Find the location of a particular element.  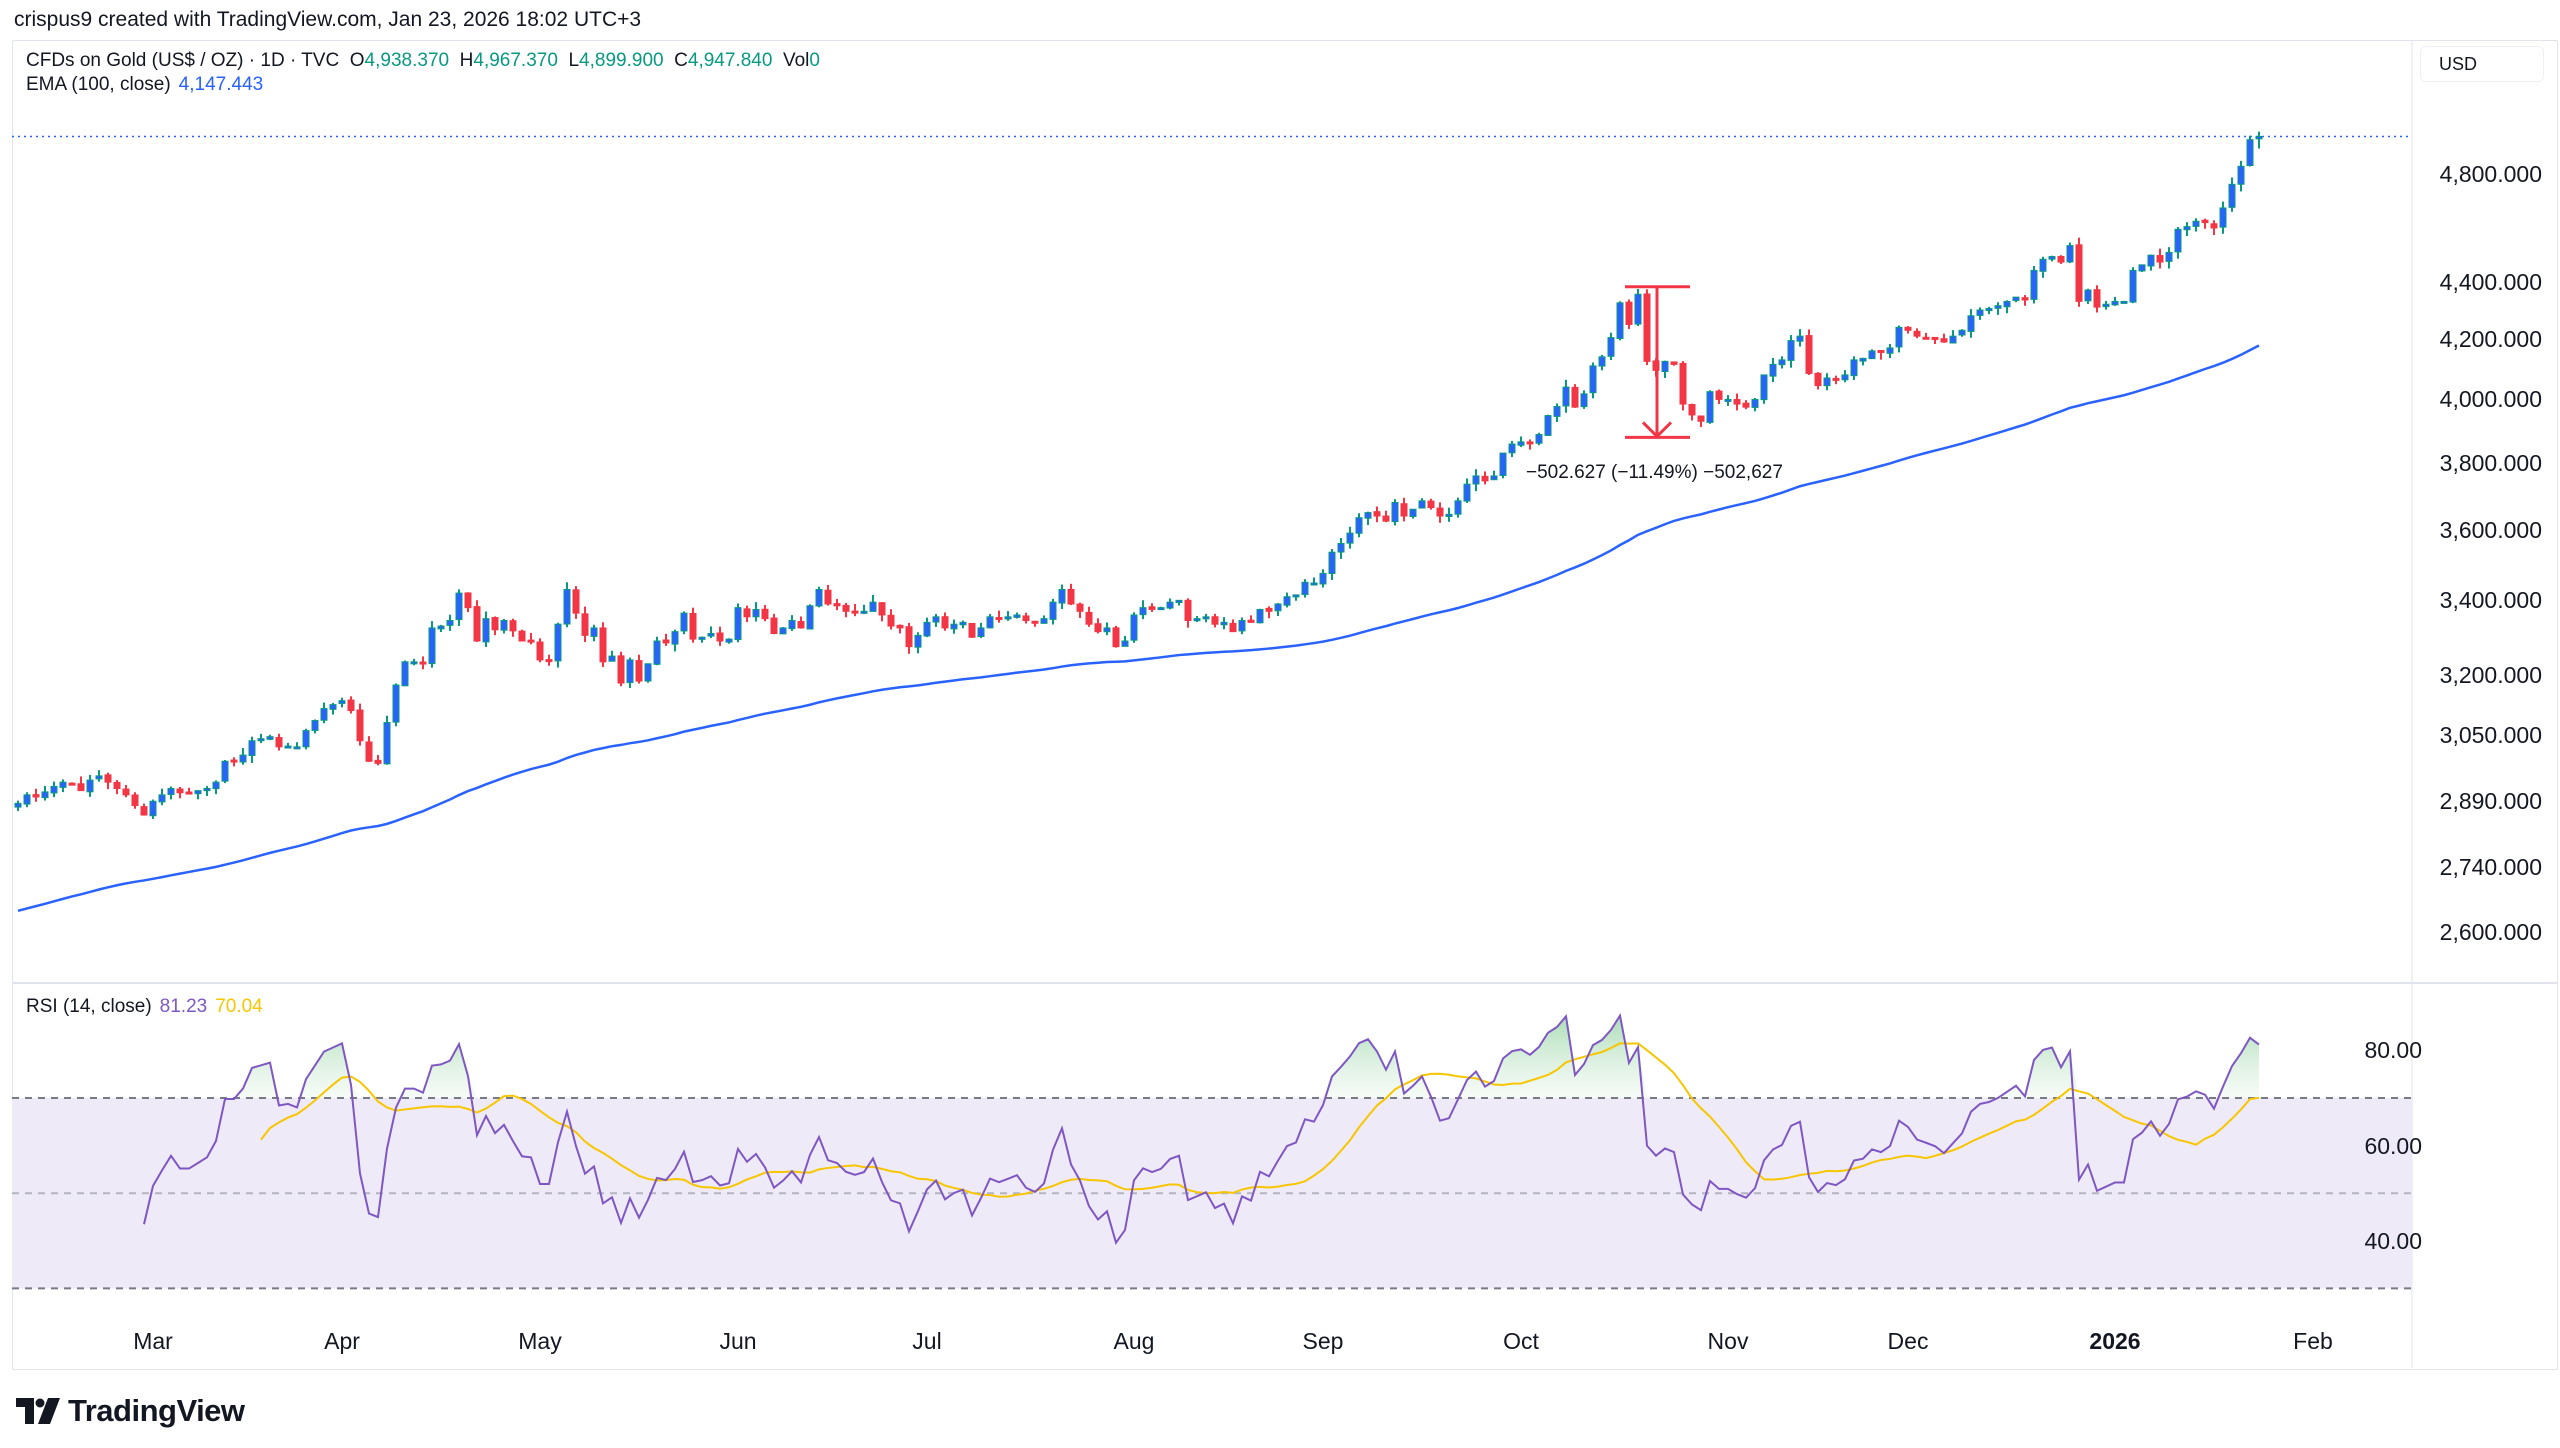

time-tick-label: Oct is located at coordinates (1521, 1341).